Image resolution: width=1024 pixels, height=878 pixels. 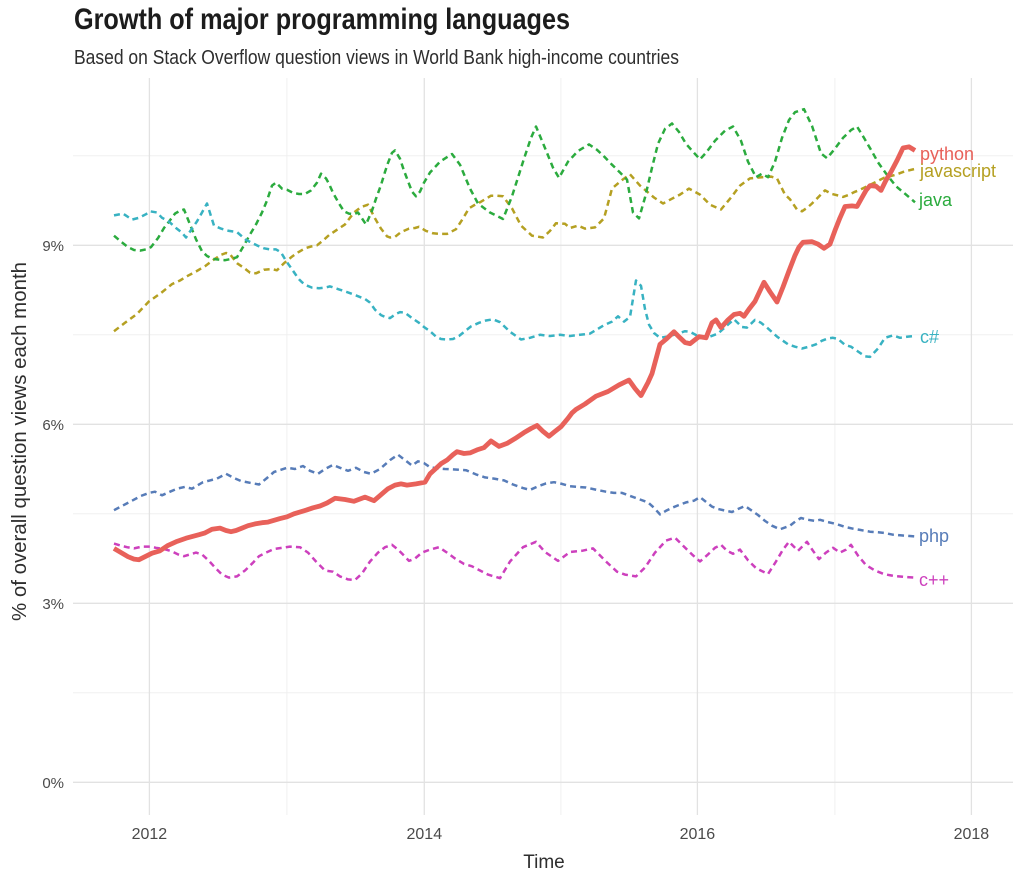 What do you see at coordinates (972, 834) in the screenshot?
I see `svg-text: 2018` at bounding box center [972, 834].